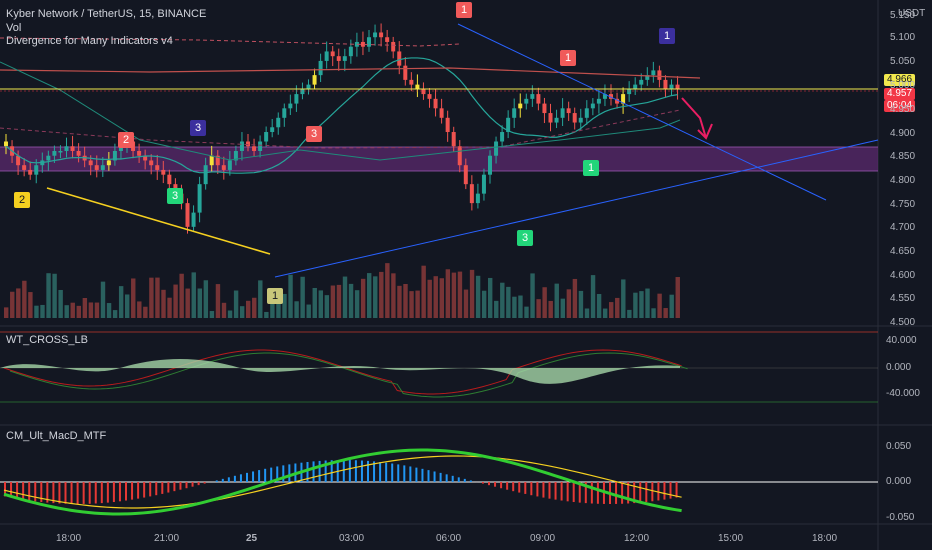  What do you see at coordinates (47, 340) in the screenshot?
I see `wt-cross-label: WT_CROSS_LB` at bounding box center [47, 340].